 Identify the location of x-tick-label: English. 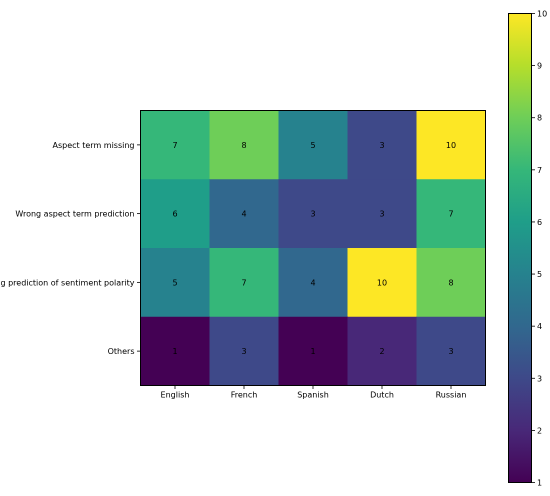
(175, 395).